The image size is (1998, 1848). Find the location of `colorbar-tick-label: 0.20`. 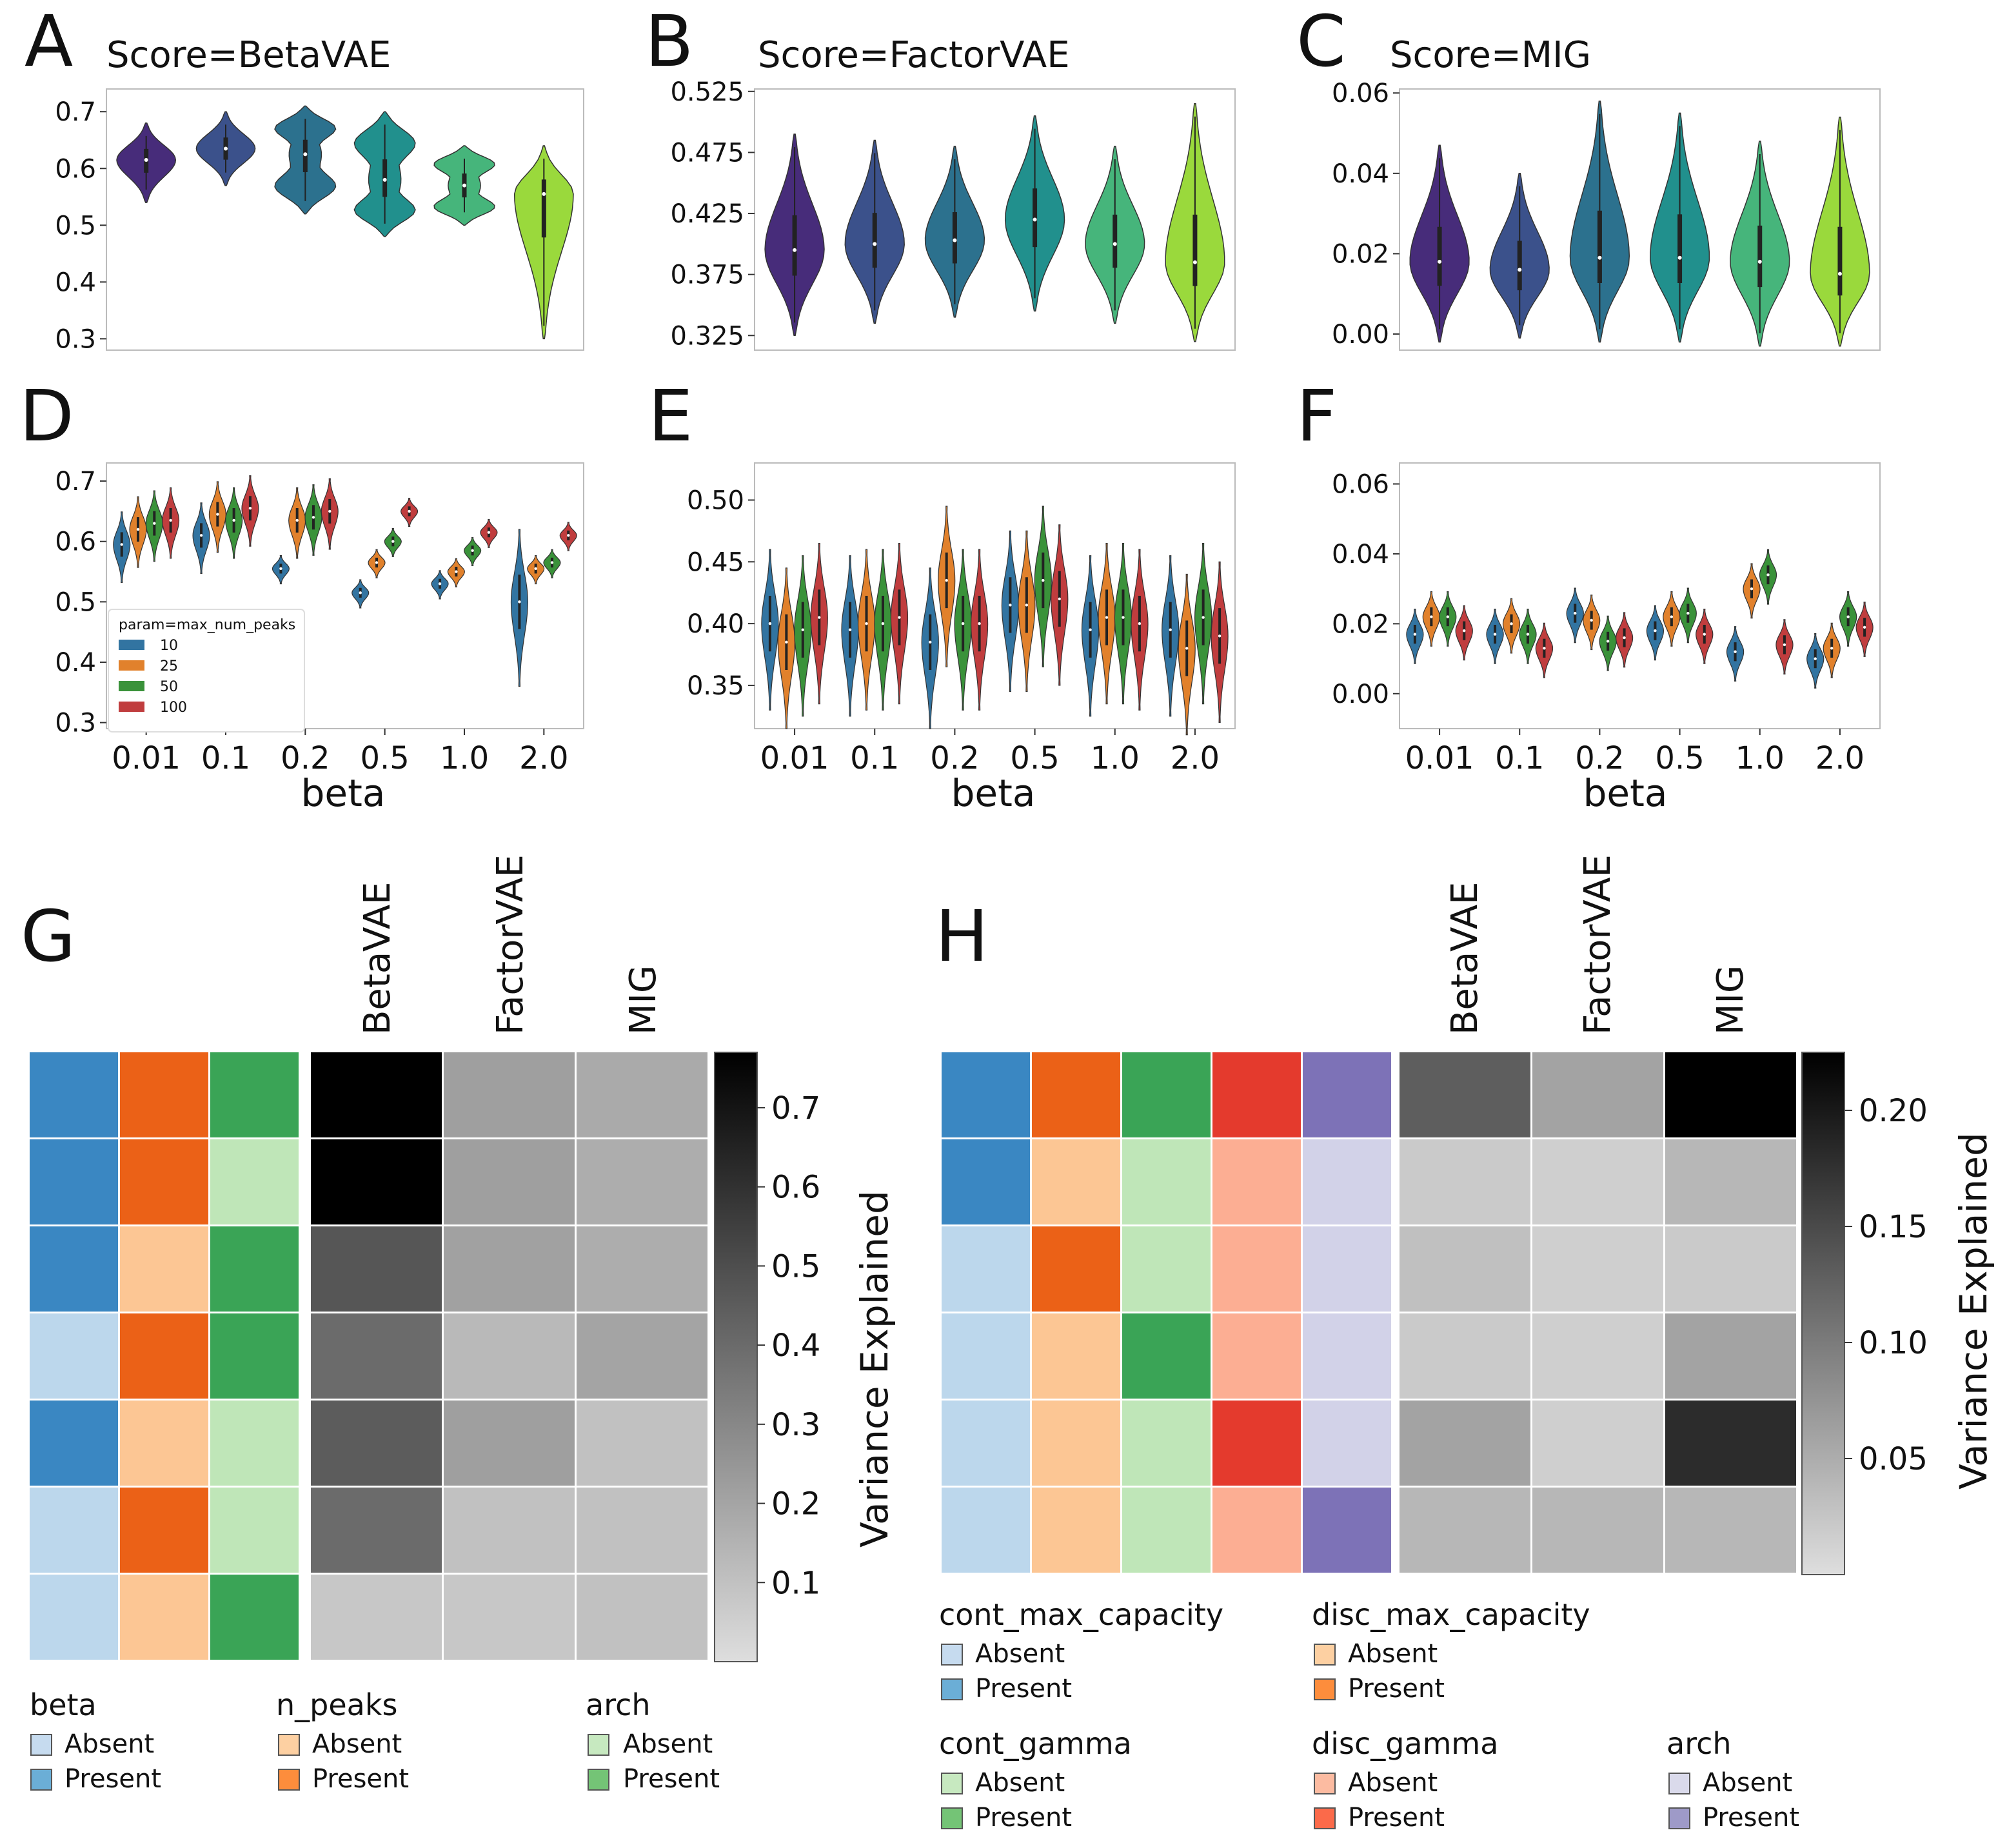

colorbar-tick-label: 0.20 is located at coordinates (1893, 1111).